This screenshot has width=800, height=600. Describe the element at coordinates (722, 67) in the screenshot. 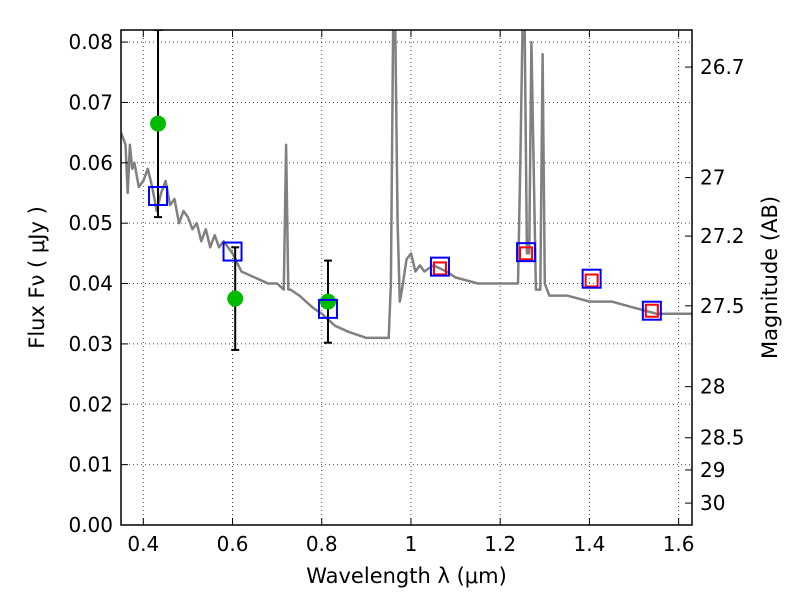

I see `right-tick-label: 26.7` at that location.